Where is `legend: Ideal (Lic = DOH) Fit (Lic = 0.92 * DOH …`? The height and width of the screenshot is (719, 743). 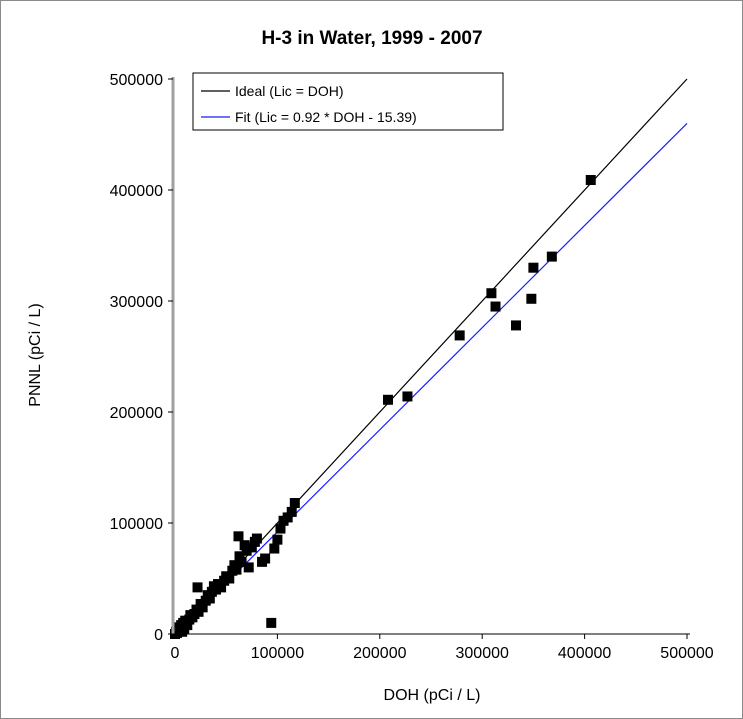 legend: Ideal (Lic = DOH) Fit (Lic = 0.92 * DOH … is located at coordinates (348, 101).